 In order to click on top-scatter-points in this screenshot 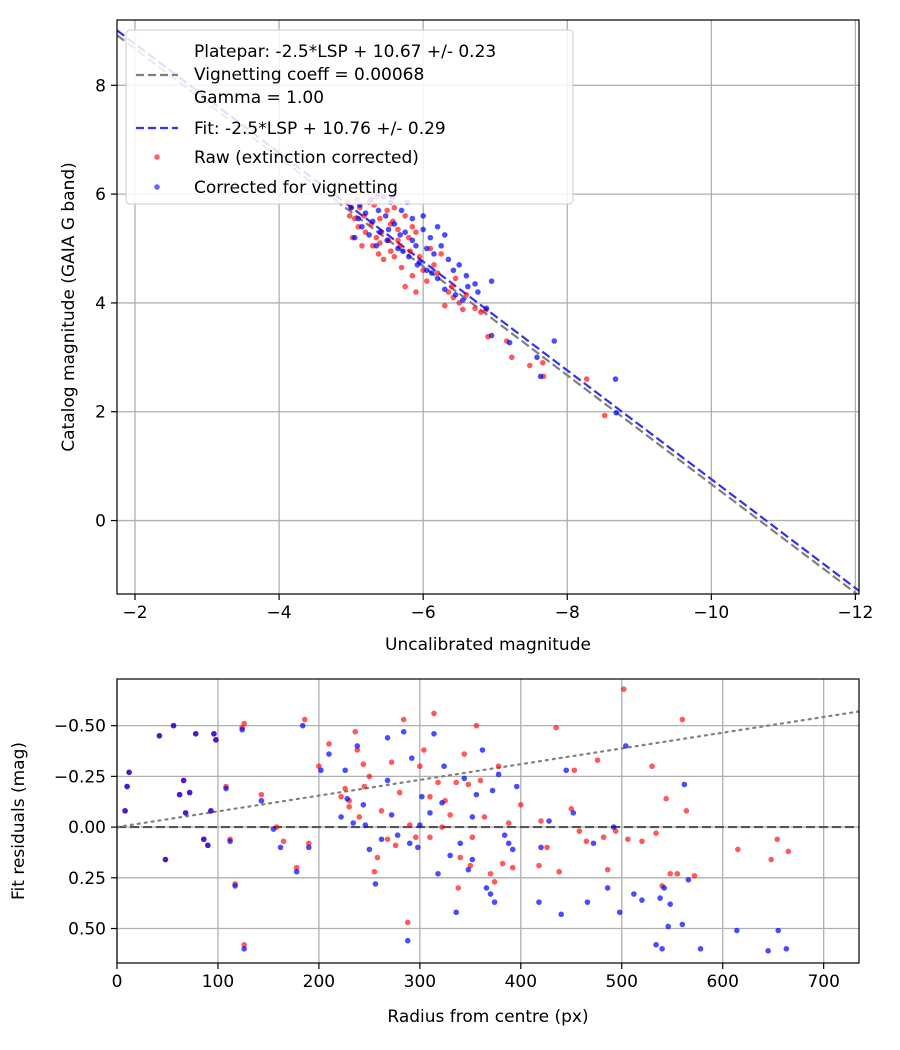, I will do `click(482, 305)`.